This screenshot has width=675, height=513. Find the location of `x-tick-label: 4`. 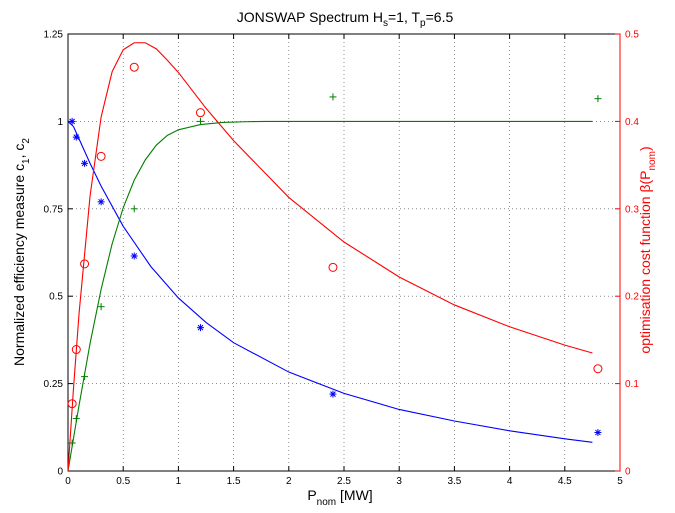

x-tick-label: 4 is located at coordinates (510, 481).